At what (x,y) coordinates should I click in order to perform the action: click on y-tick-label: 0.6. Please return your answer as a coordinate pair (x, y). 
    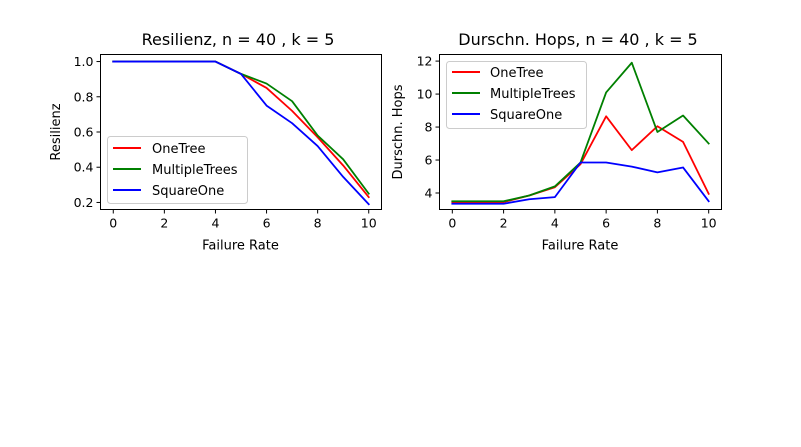
    Looking at the image, I should click on (84, 132).